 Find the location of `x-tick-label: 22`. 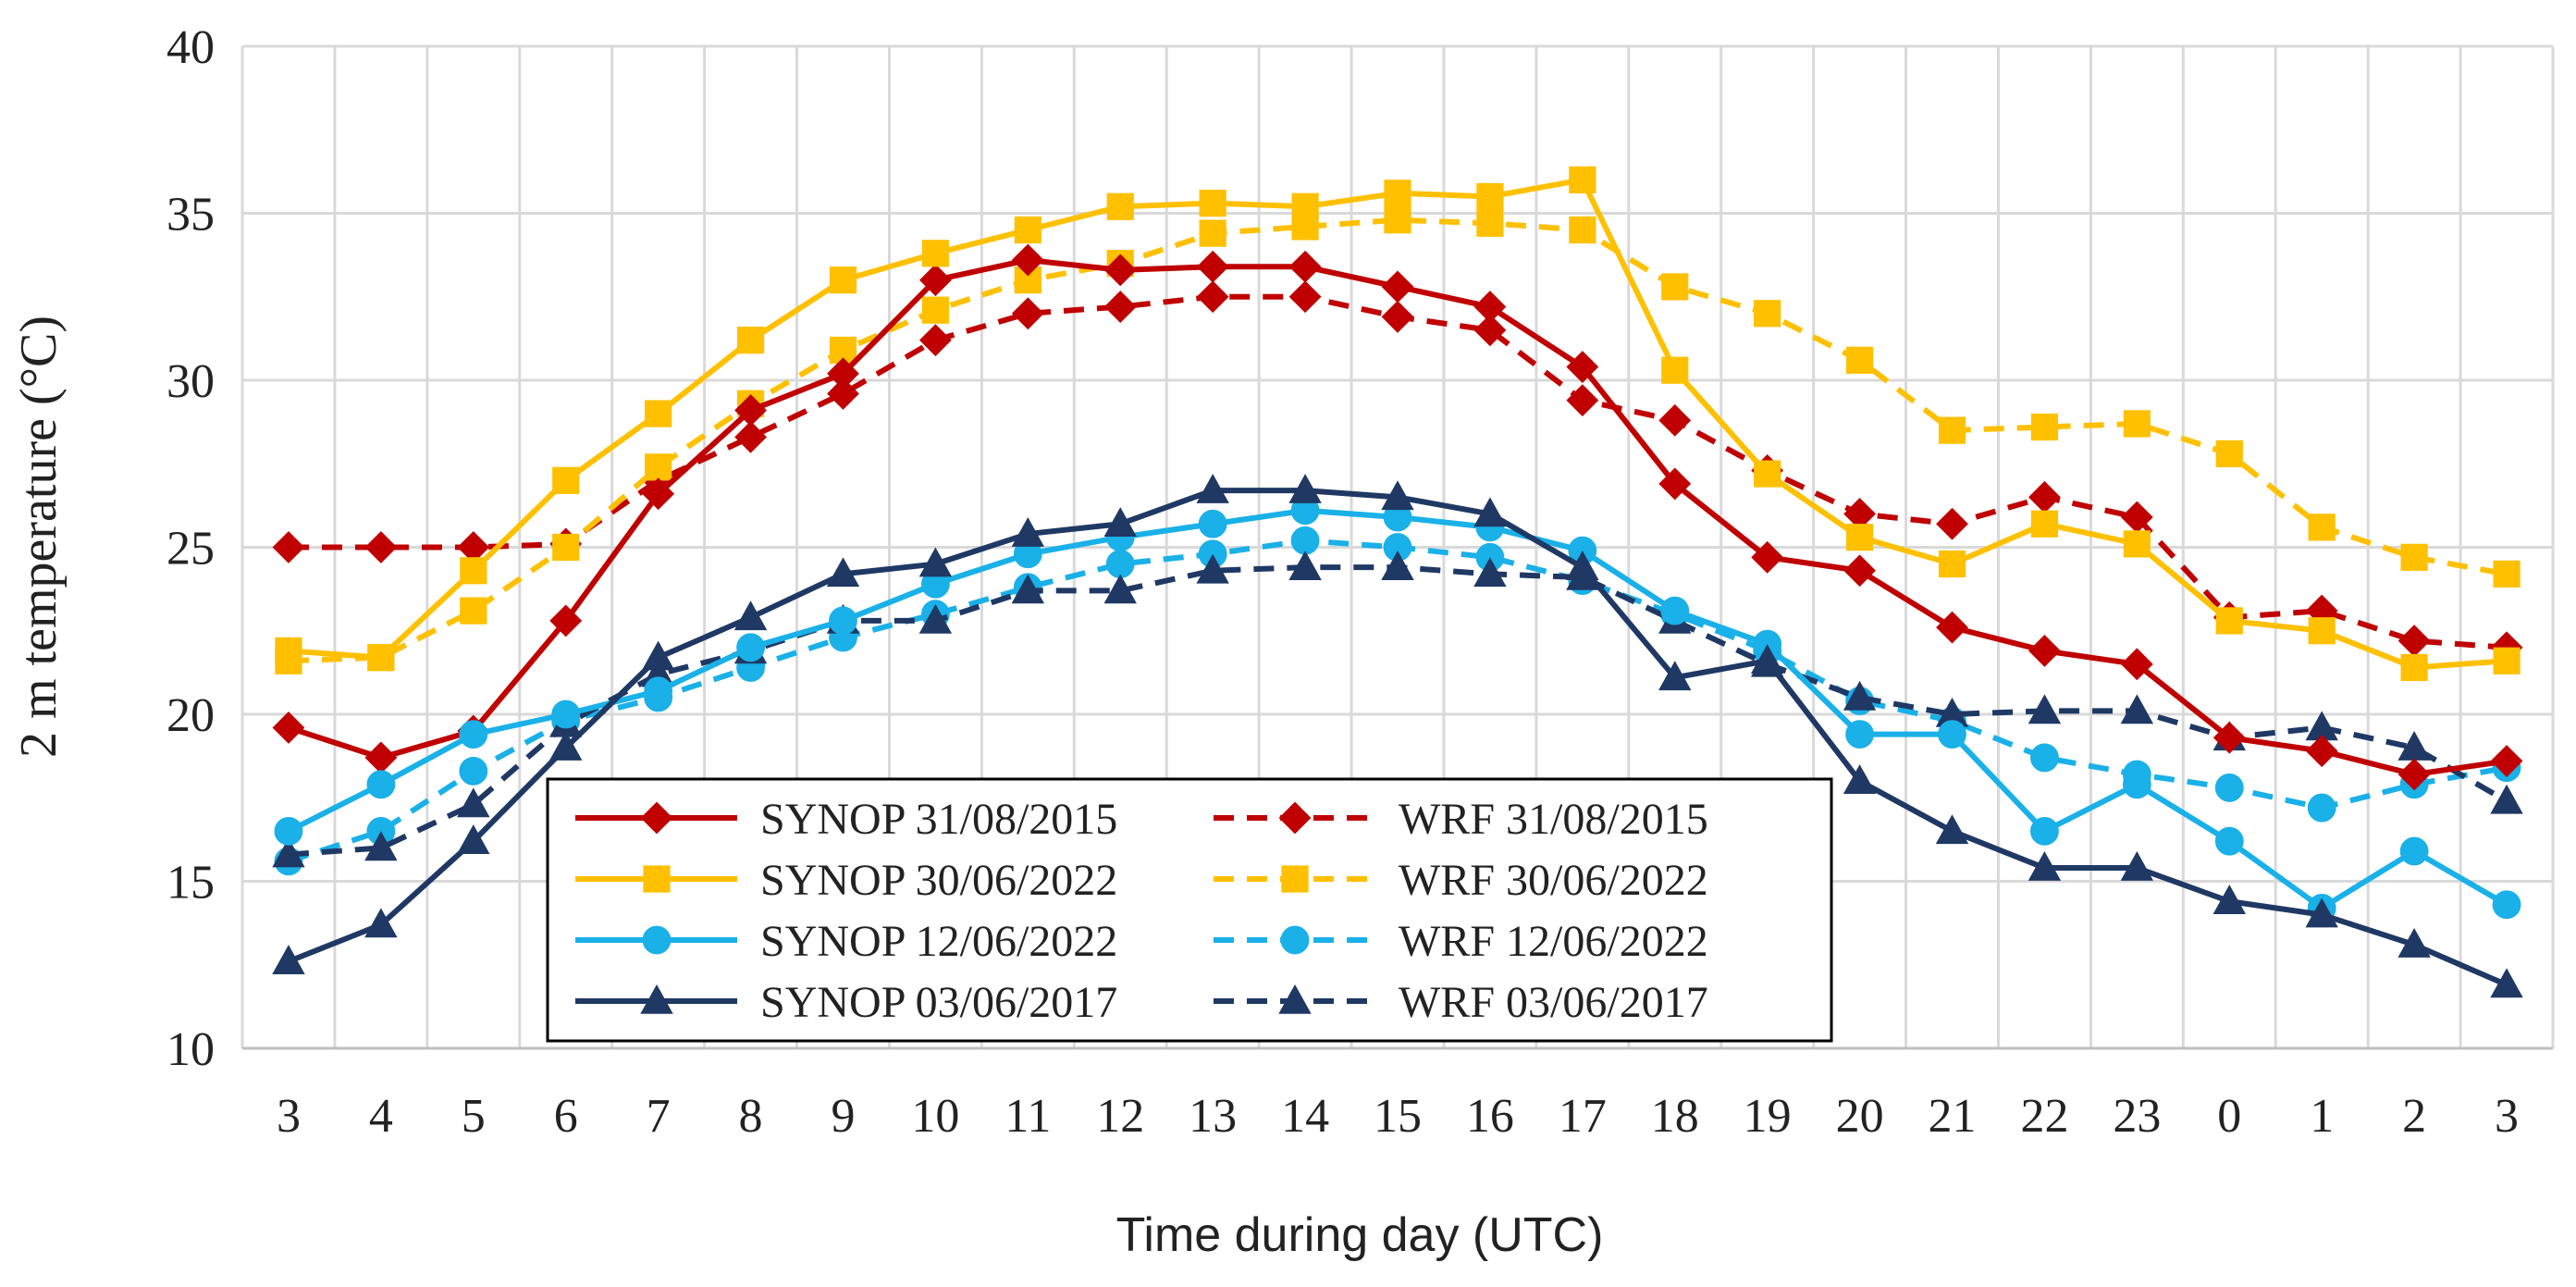

x-tick-label: 22 is located at coordinates (2044, 1117).